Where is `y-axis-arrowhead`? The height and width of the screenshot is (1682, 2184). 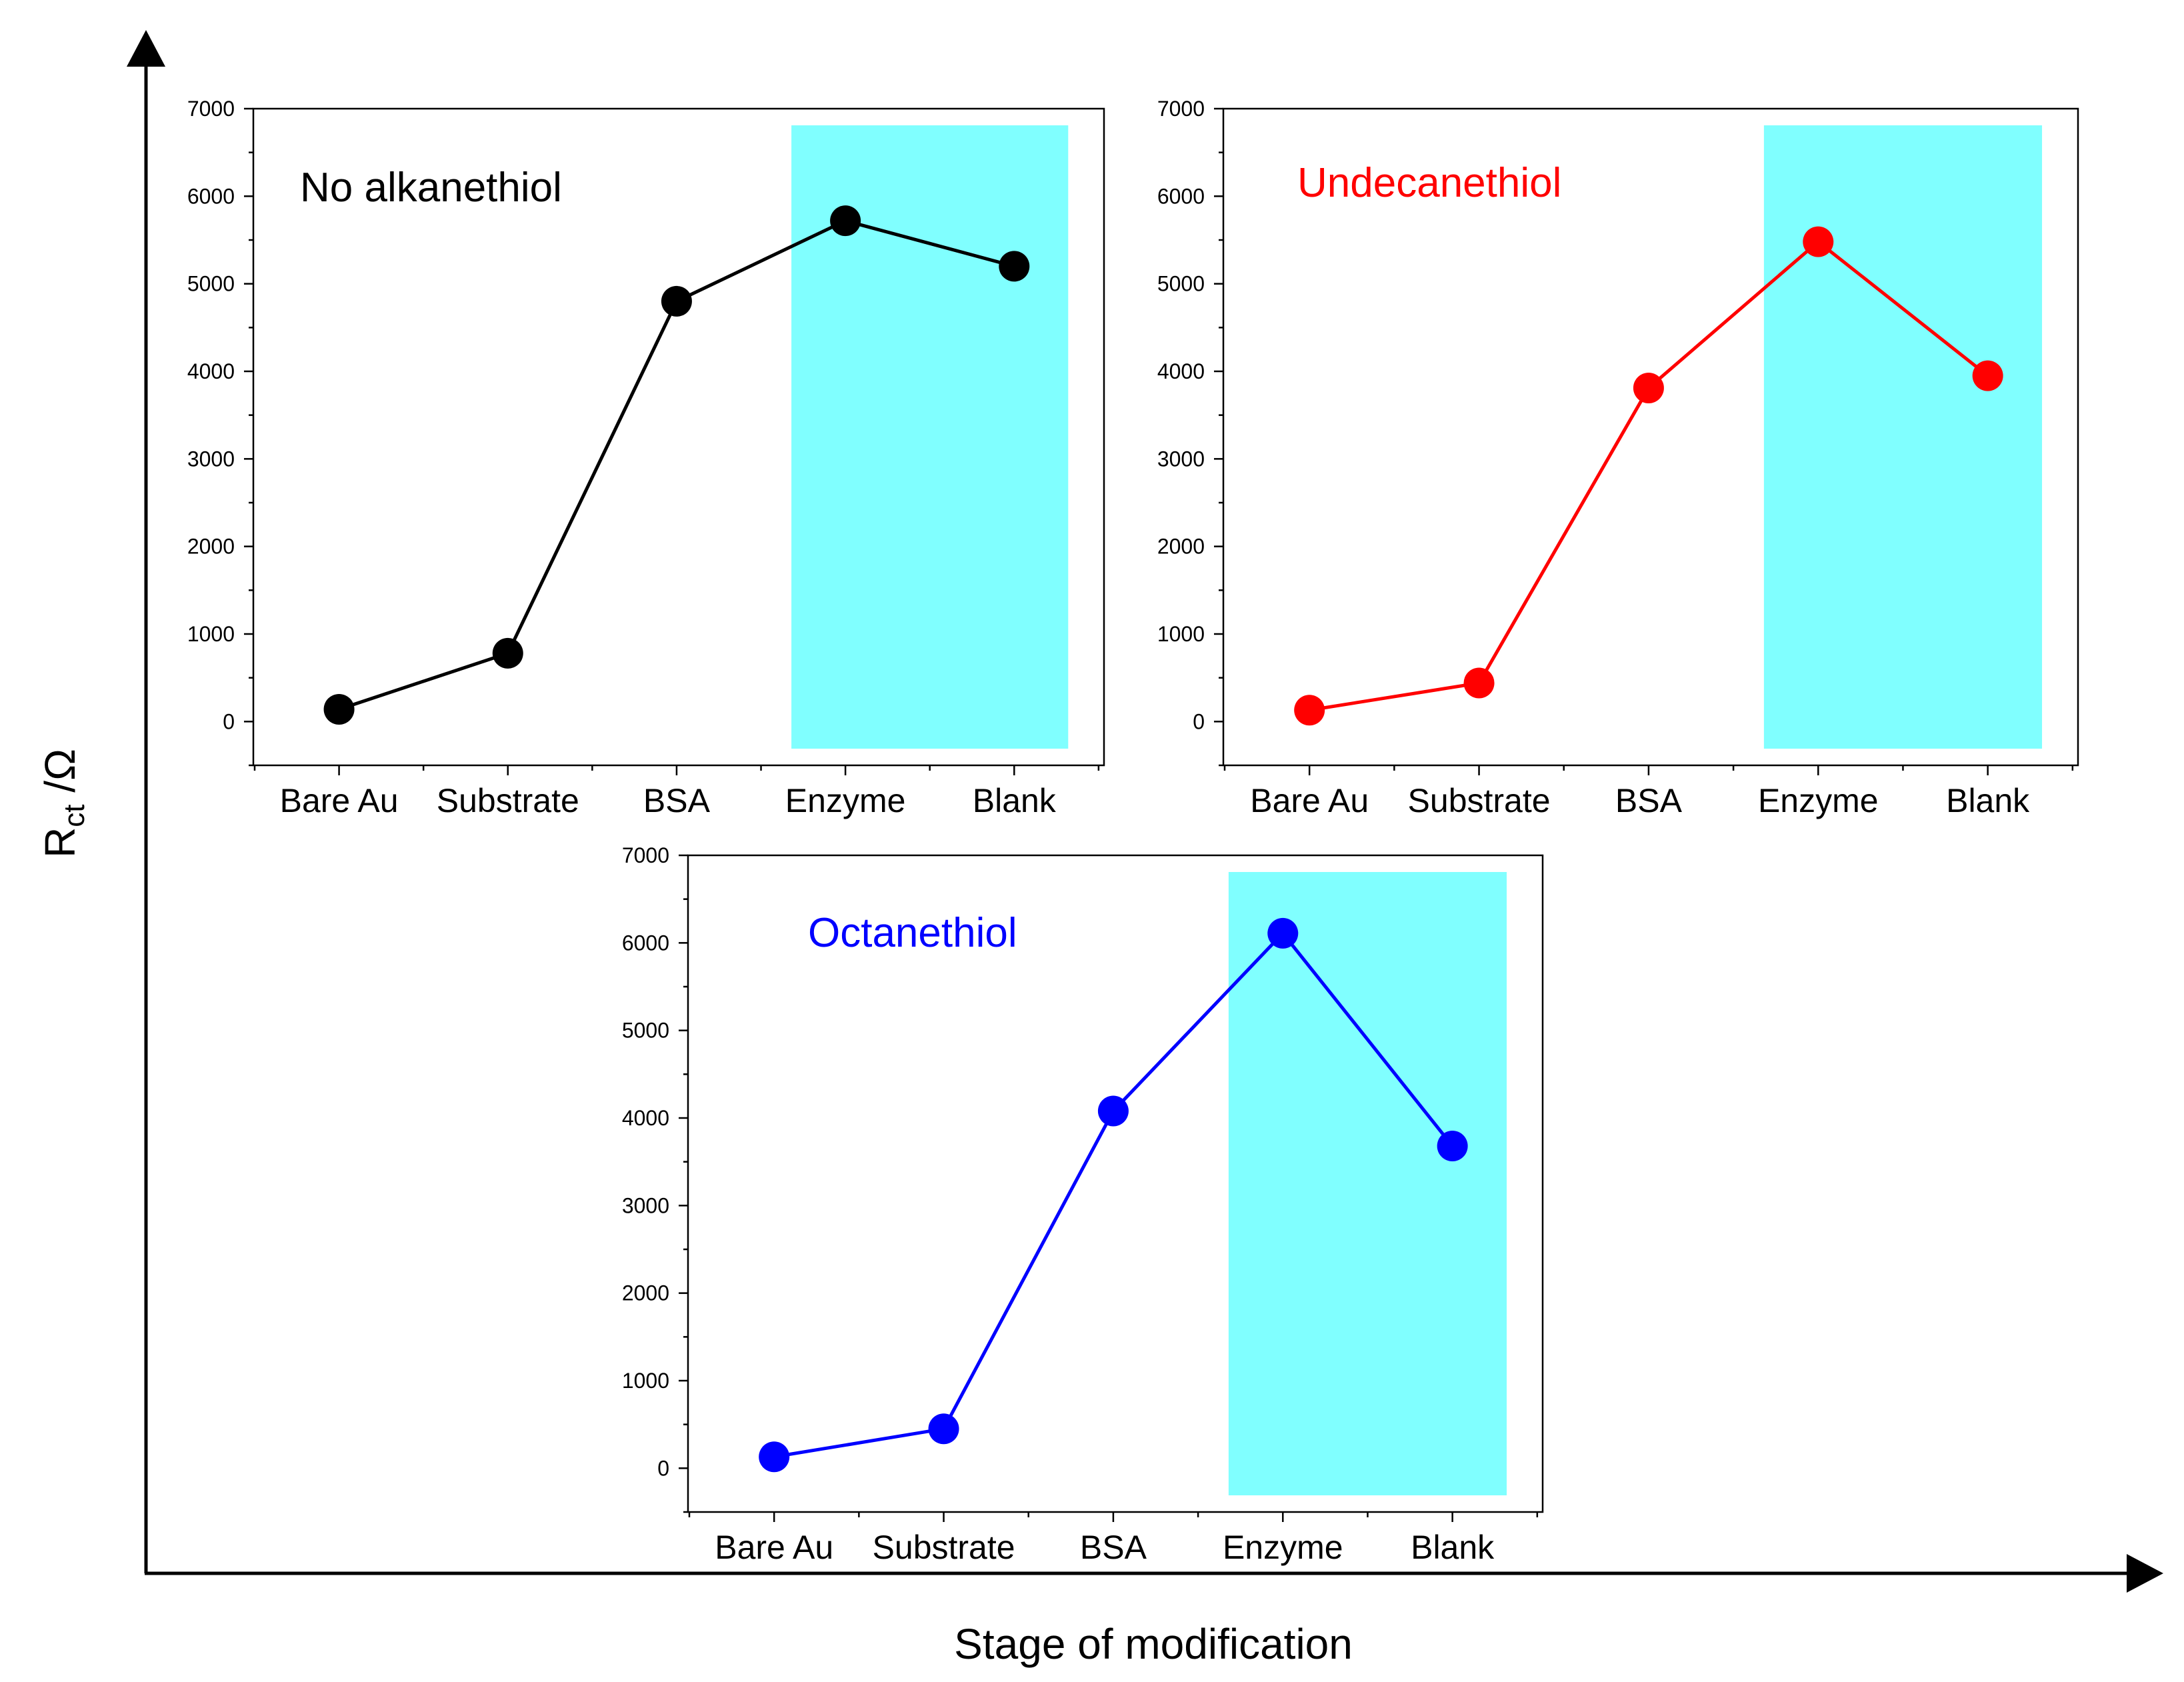 y-axis-arrowhead is located at coordinates (146, 48).